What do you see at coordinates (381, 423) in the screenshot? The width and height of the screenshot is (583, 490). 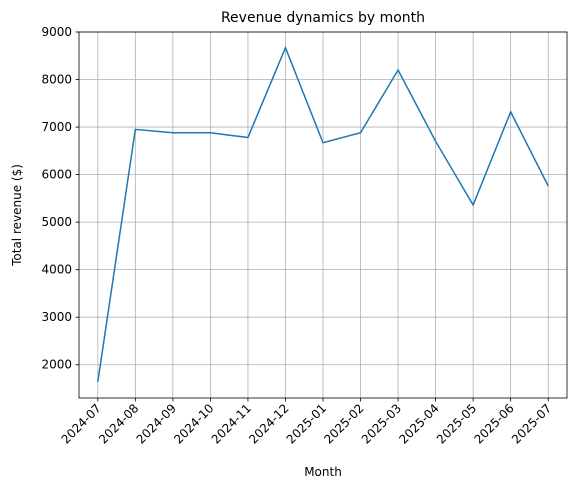 I see `x-tick-label: 2025-03` at bounding box center [381, 423].